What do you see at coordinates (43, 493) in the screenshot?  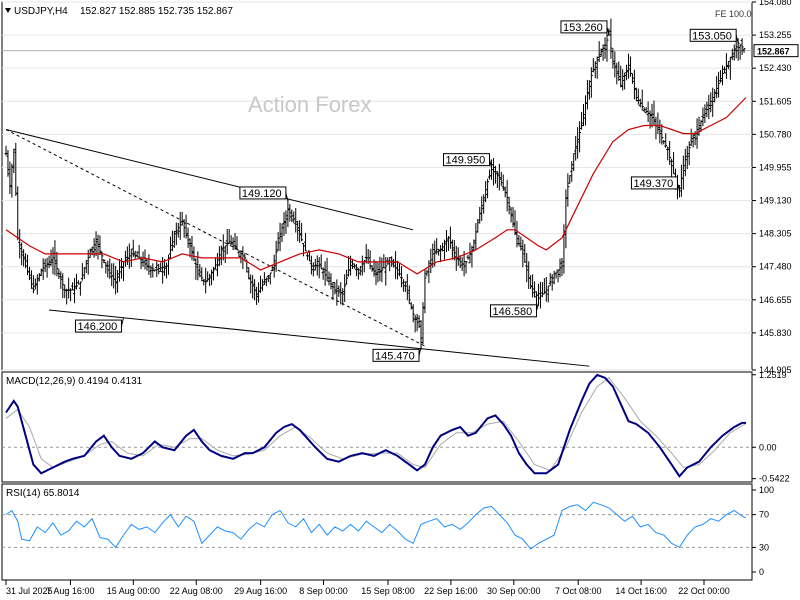 I see `rsi-title: RSI(14) 65.8014` at bounding box center [43, 493].